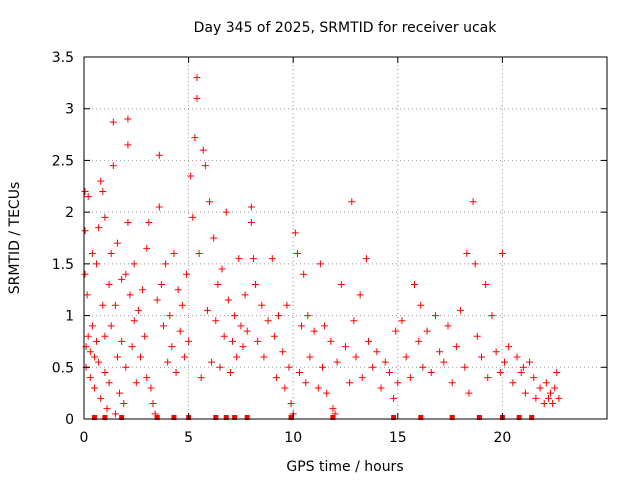 The height and width of the screenshot is (480, 640). I want to click on y-tick-label: 2, so click(69, 213).